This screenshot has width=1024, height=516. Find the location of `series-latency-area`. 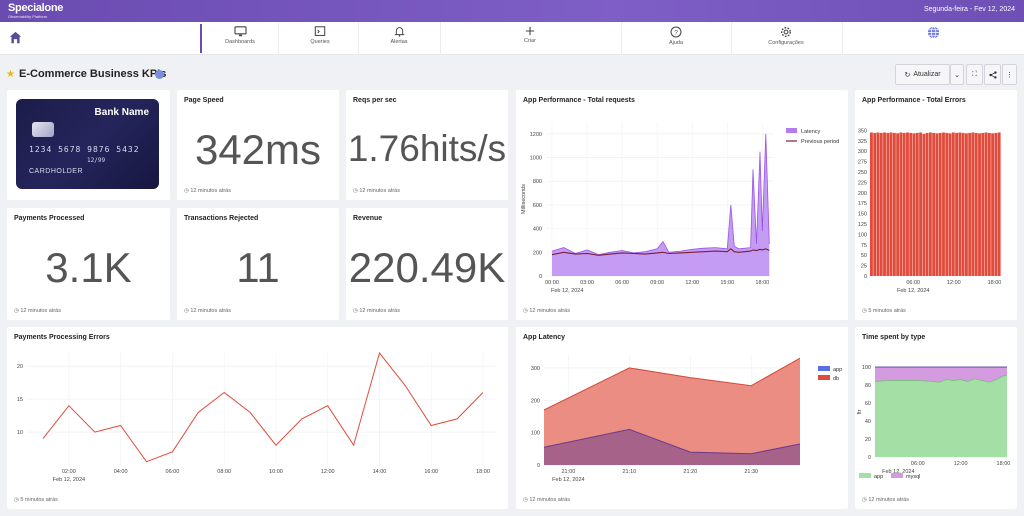

series-latency-area is located at coordinates (661, 204).